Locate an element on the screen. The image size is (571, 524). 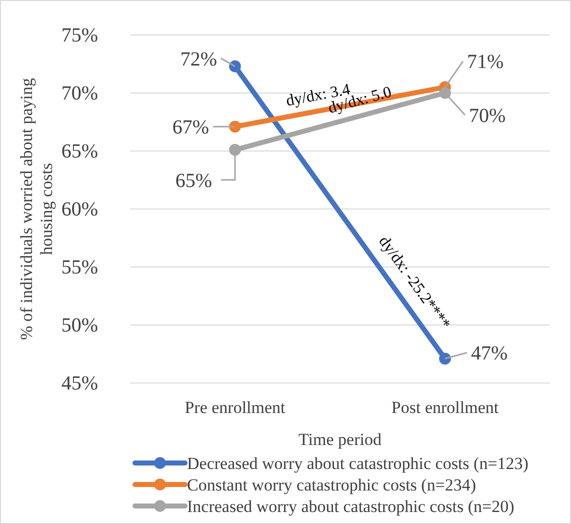
x-tick-label: Pre enrollment is located at coordinates (235, 408).